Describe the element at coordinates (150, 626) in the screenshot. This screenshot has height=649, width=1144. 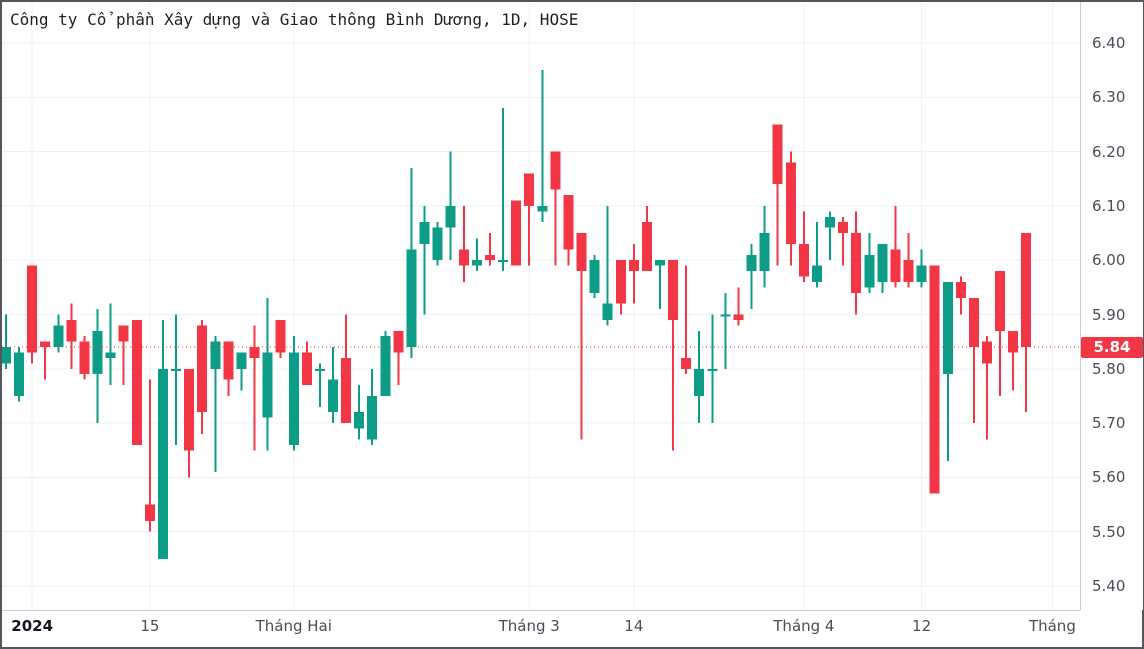
I see `time-tick-label: 15` at that location.